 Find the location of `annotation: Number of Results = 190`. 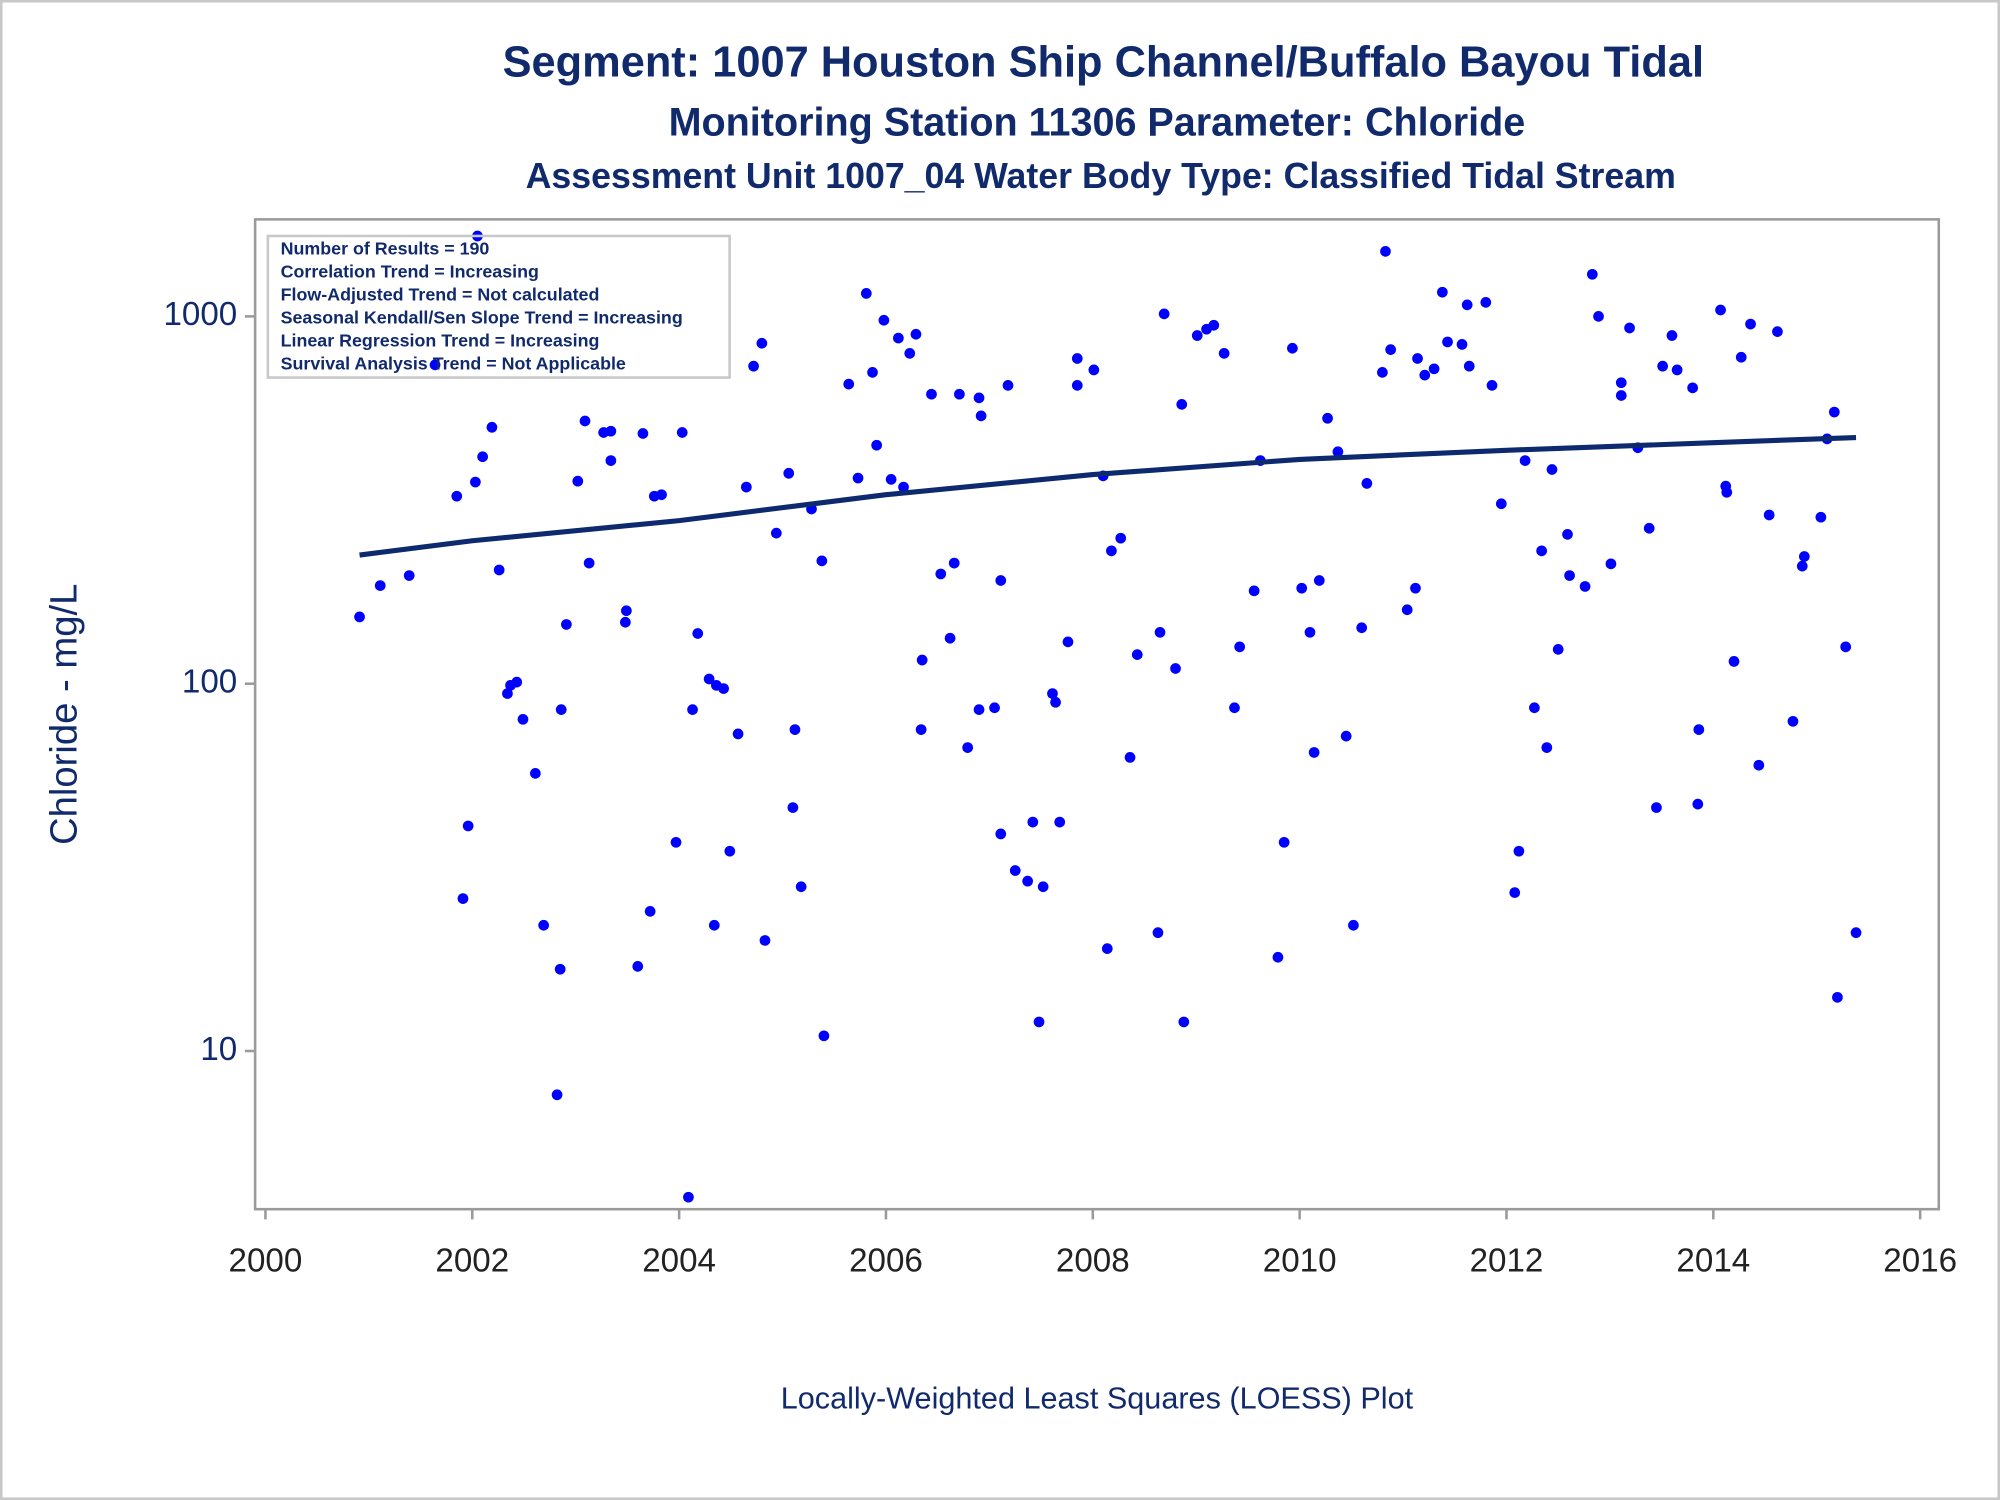

annotation: Number of Results = 190 is located at coordinates (385, 249).